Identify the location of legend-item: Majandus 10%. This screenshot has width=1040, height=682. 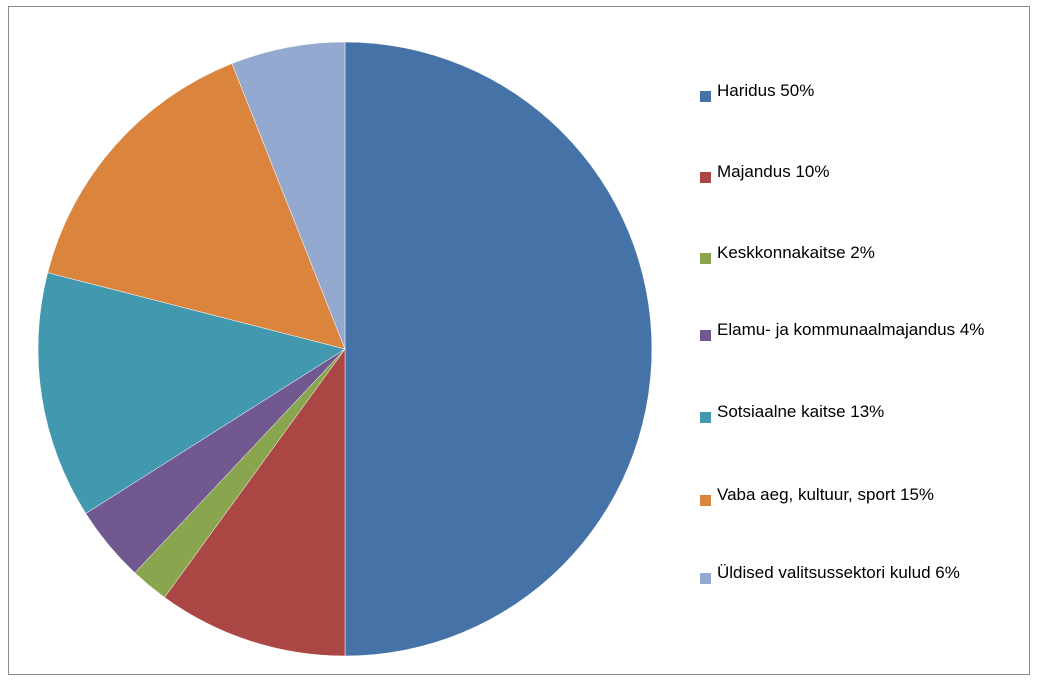
(865, 175).